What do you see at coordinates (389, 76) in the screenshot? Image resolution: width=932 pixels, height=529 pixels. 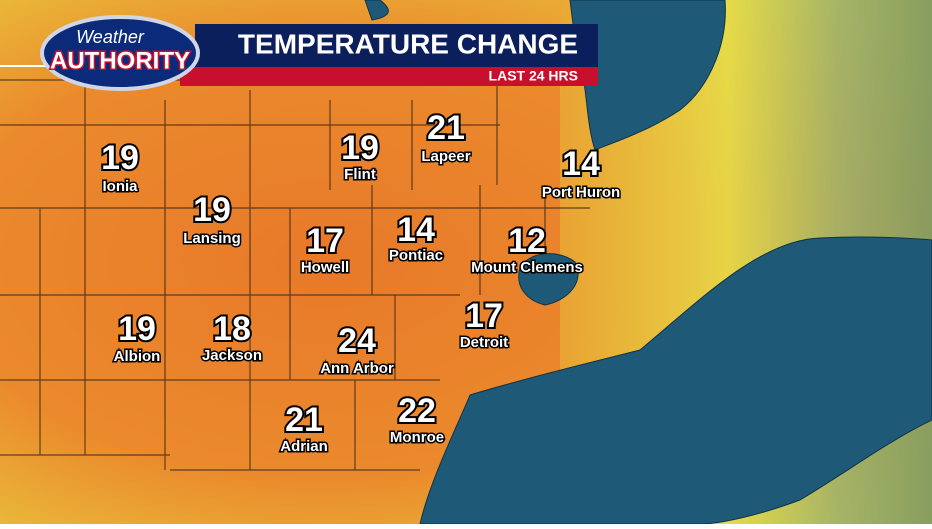 I see `subtitle-bar` at bounding box center [389, 76].